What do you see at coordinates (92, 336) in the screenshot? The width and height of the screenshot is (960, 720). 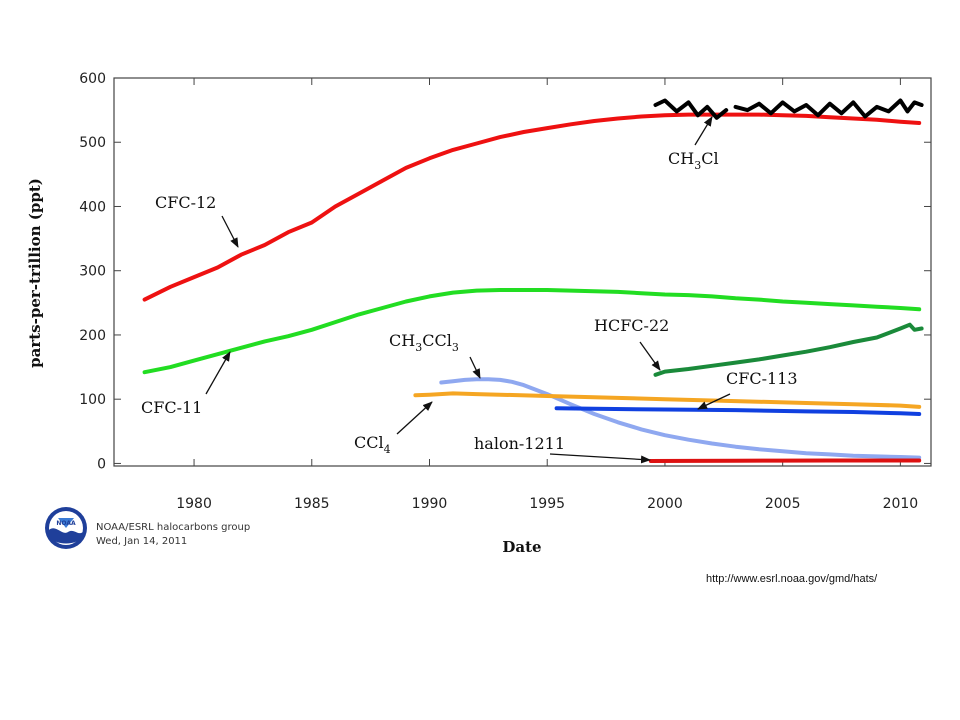 I see `y-tick-label: 200` at bounding box center [92, 336].